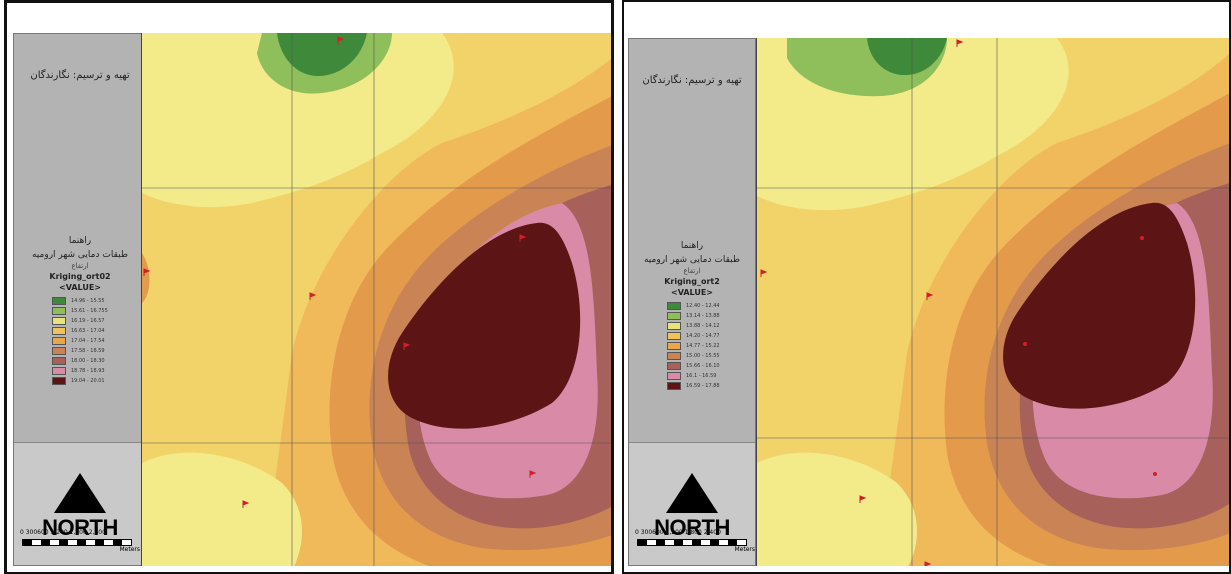 This screenshot has height=574, width=1231. Describe the element at coordinates (88, 370) in the screenshot. I see `legend-range: 18.78 - 18.93` at that location.